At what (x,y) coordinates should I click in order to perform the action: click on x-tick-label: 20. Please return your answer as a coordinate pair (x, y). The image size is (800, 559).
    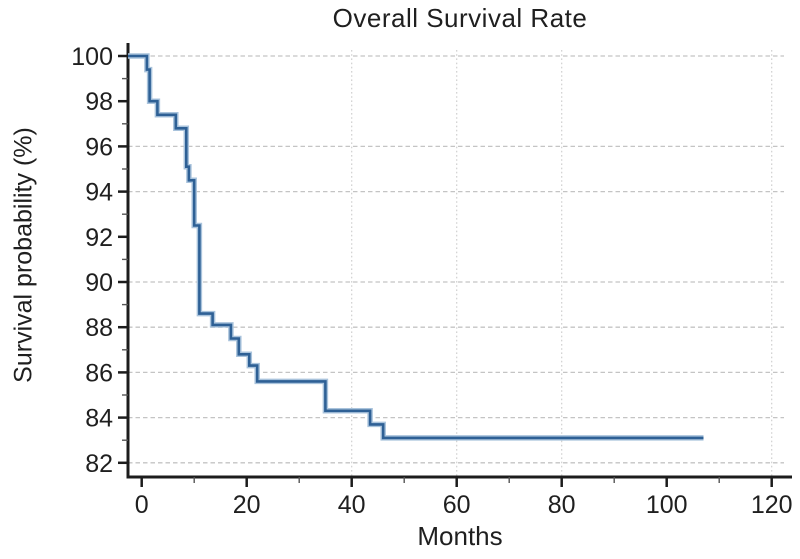
    Looking at the image, I should click on (247, 505).